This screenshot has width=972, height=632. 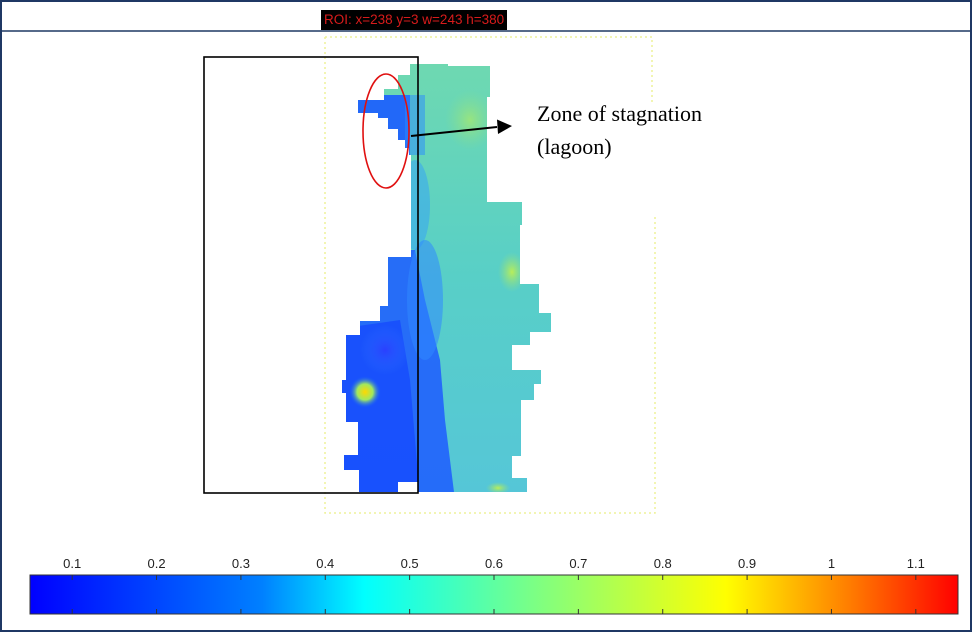 I want to click on colorbar-tick-label: 1.1, so click(x=916, y=563).